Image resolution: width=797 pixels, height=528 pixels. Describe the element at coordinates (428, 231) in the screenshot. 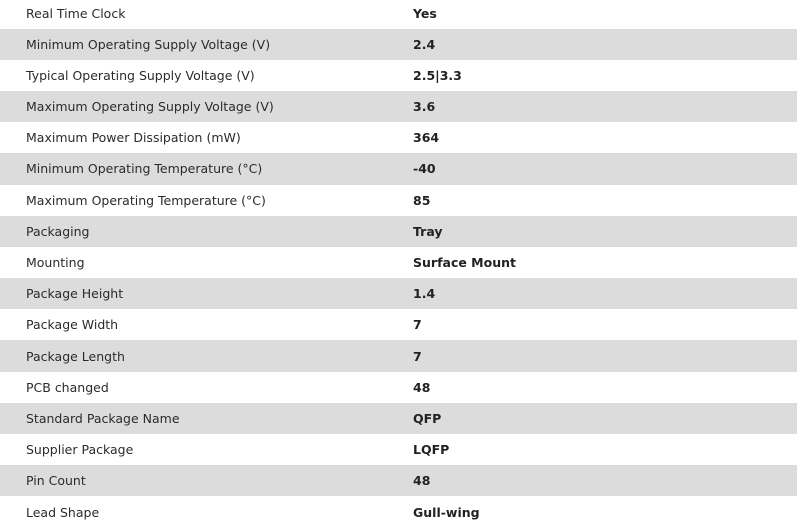

I see `spec-value: Tray` at that location.